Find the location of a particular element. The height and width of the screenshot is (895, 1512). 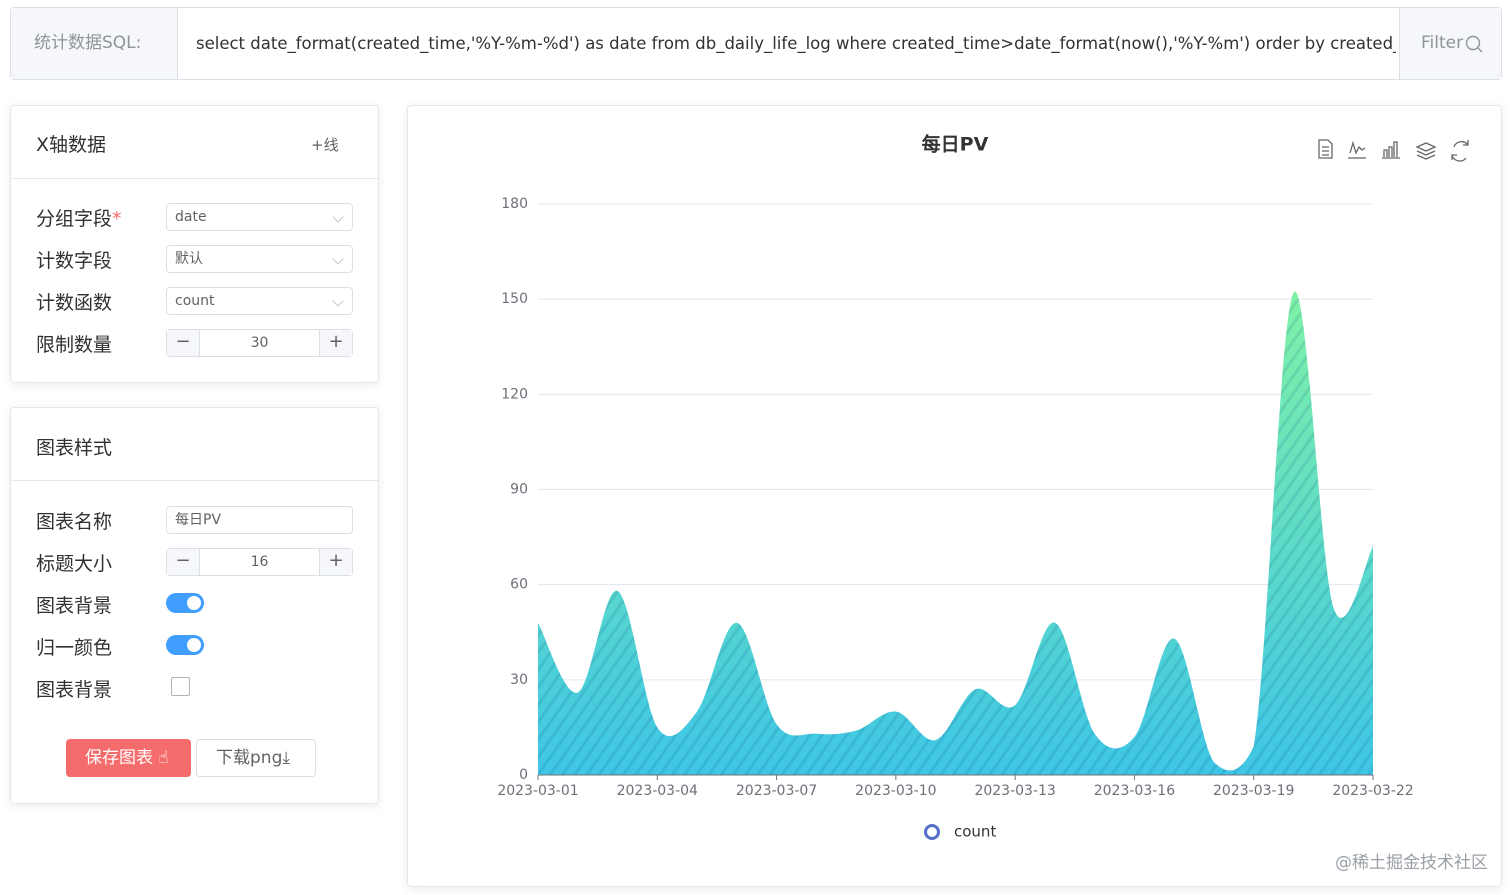

field-label: 计数字段 is located at coordinates (74, 261).